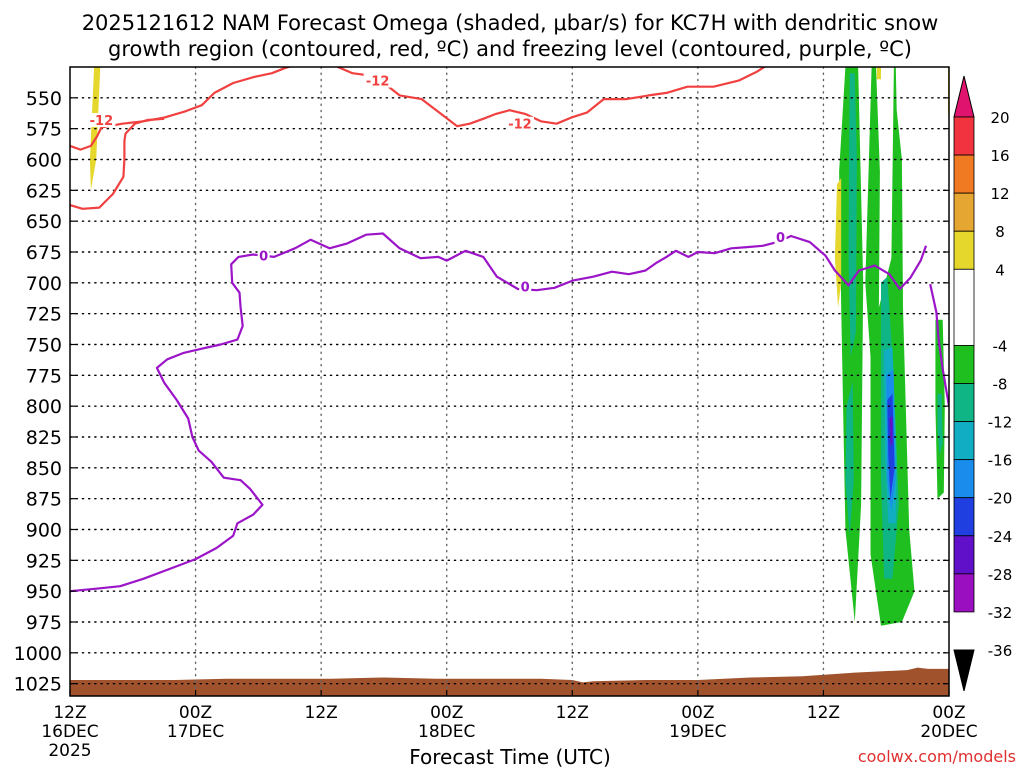 The height and width of the screenshot is (768, 1024). What do you see at coordinates (195, 732) in the screenshot?
I see `x-tick-label-12-2: 17DEC` at bounding box center [195, 732].